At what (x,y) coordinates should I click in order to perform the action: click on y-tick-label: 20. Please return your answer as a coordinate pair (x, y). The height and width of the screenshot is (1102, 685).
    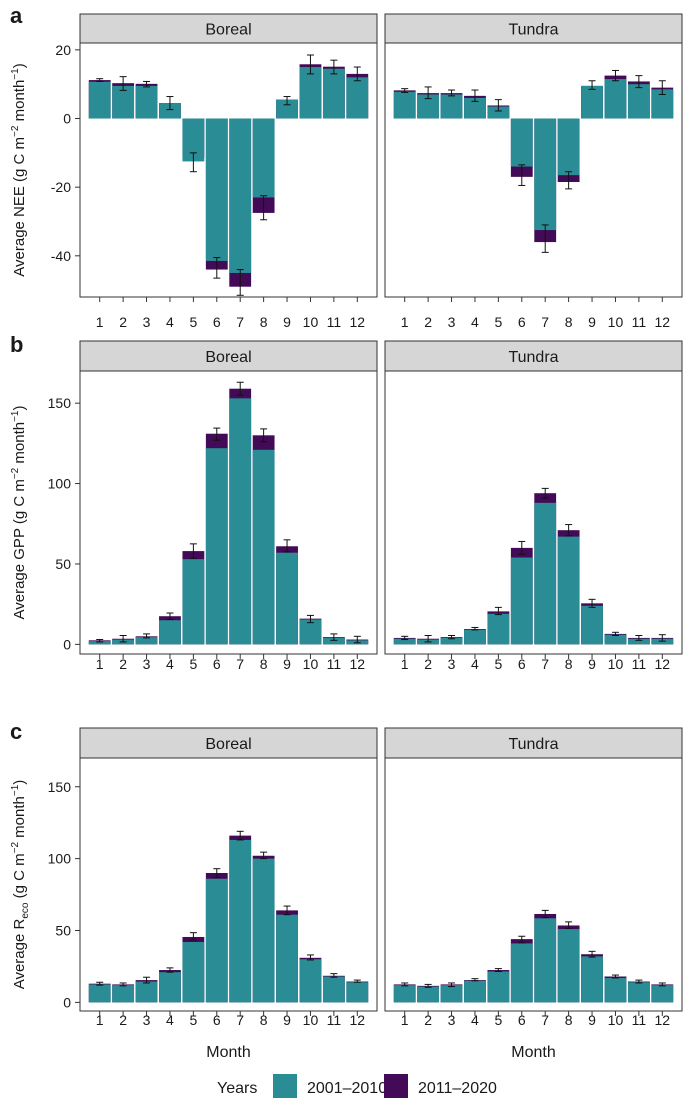
    Looking at the image, I should click on (63, 50).